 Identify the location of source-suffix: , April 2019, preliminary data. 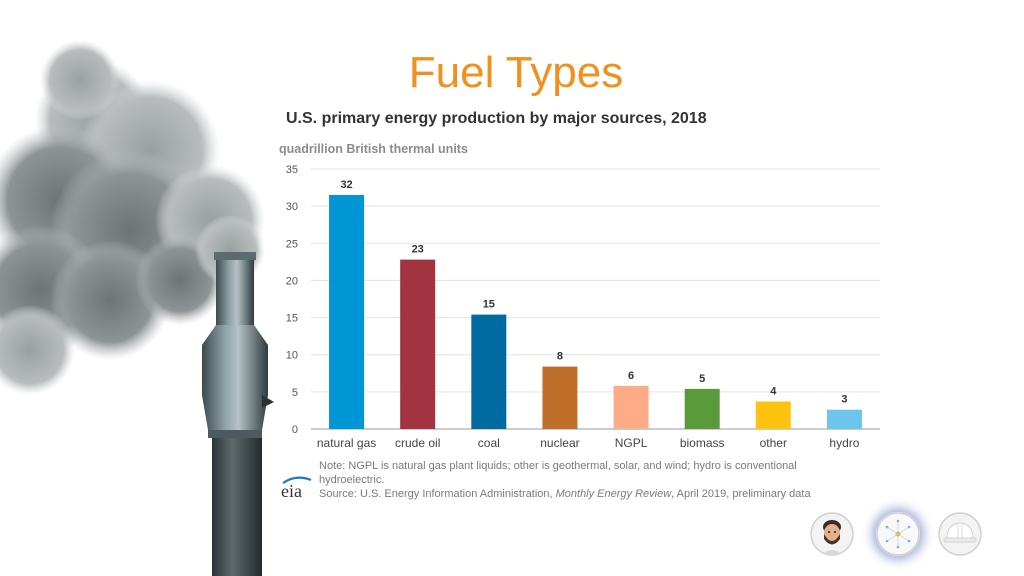
(741, 494).